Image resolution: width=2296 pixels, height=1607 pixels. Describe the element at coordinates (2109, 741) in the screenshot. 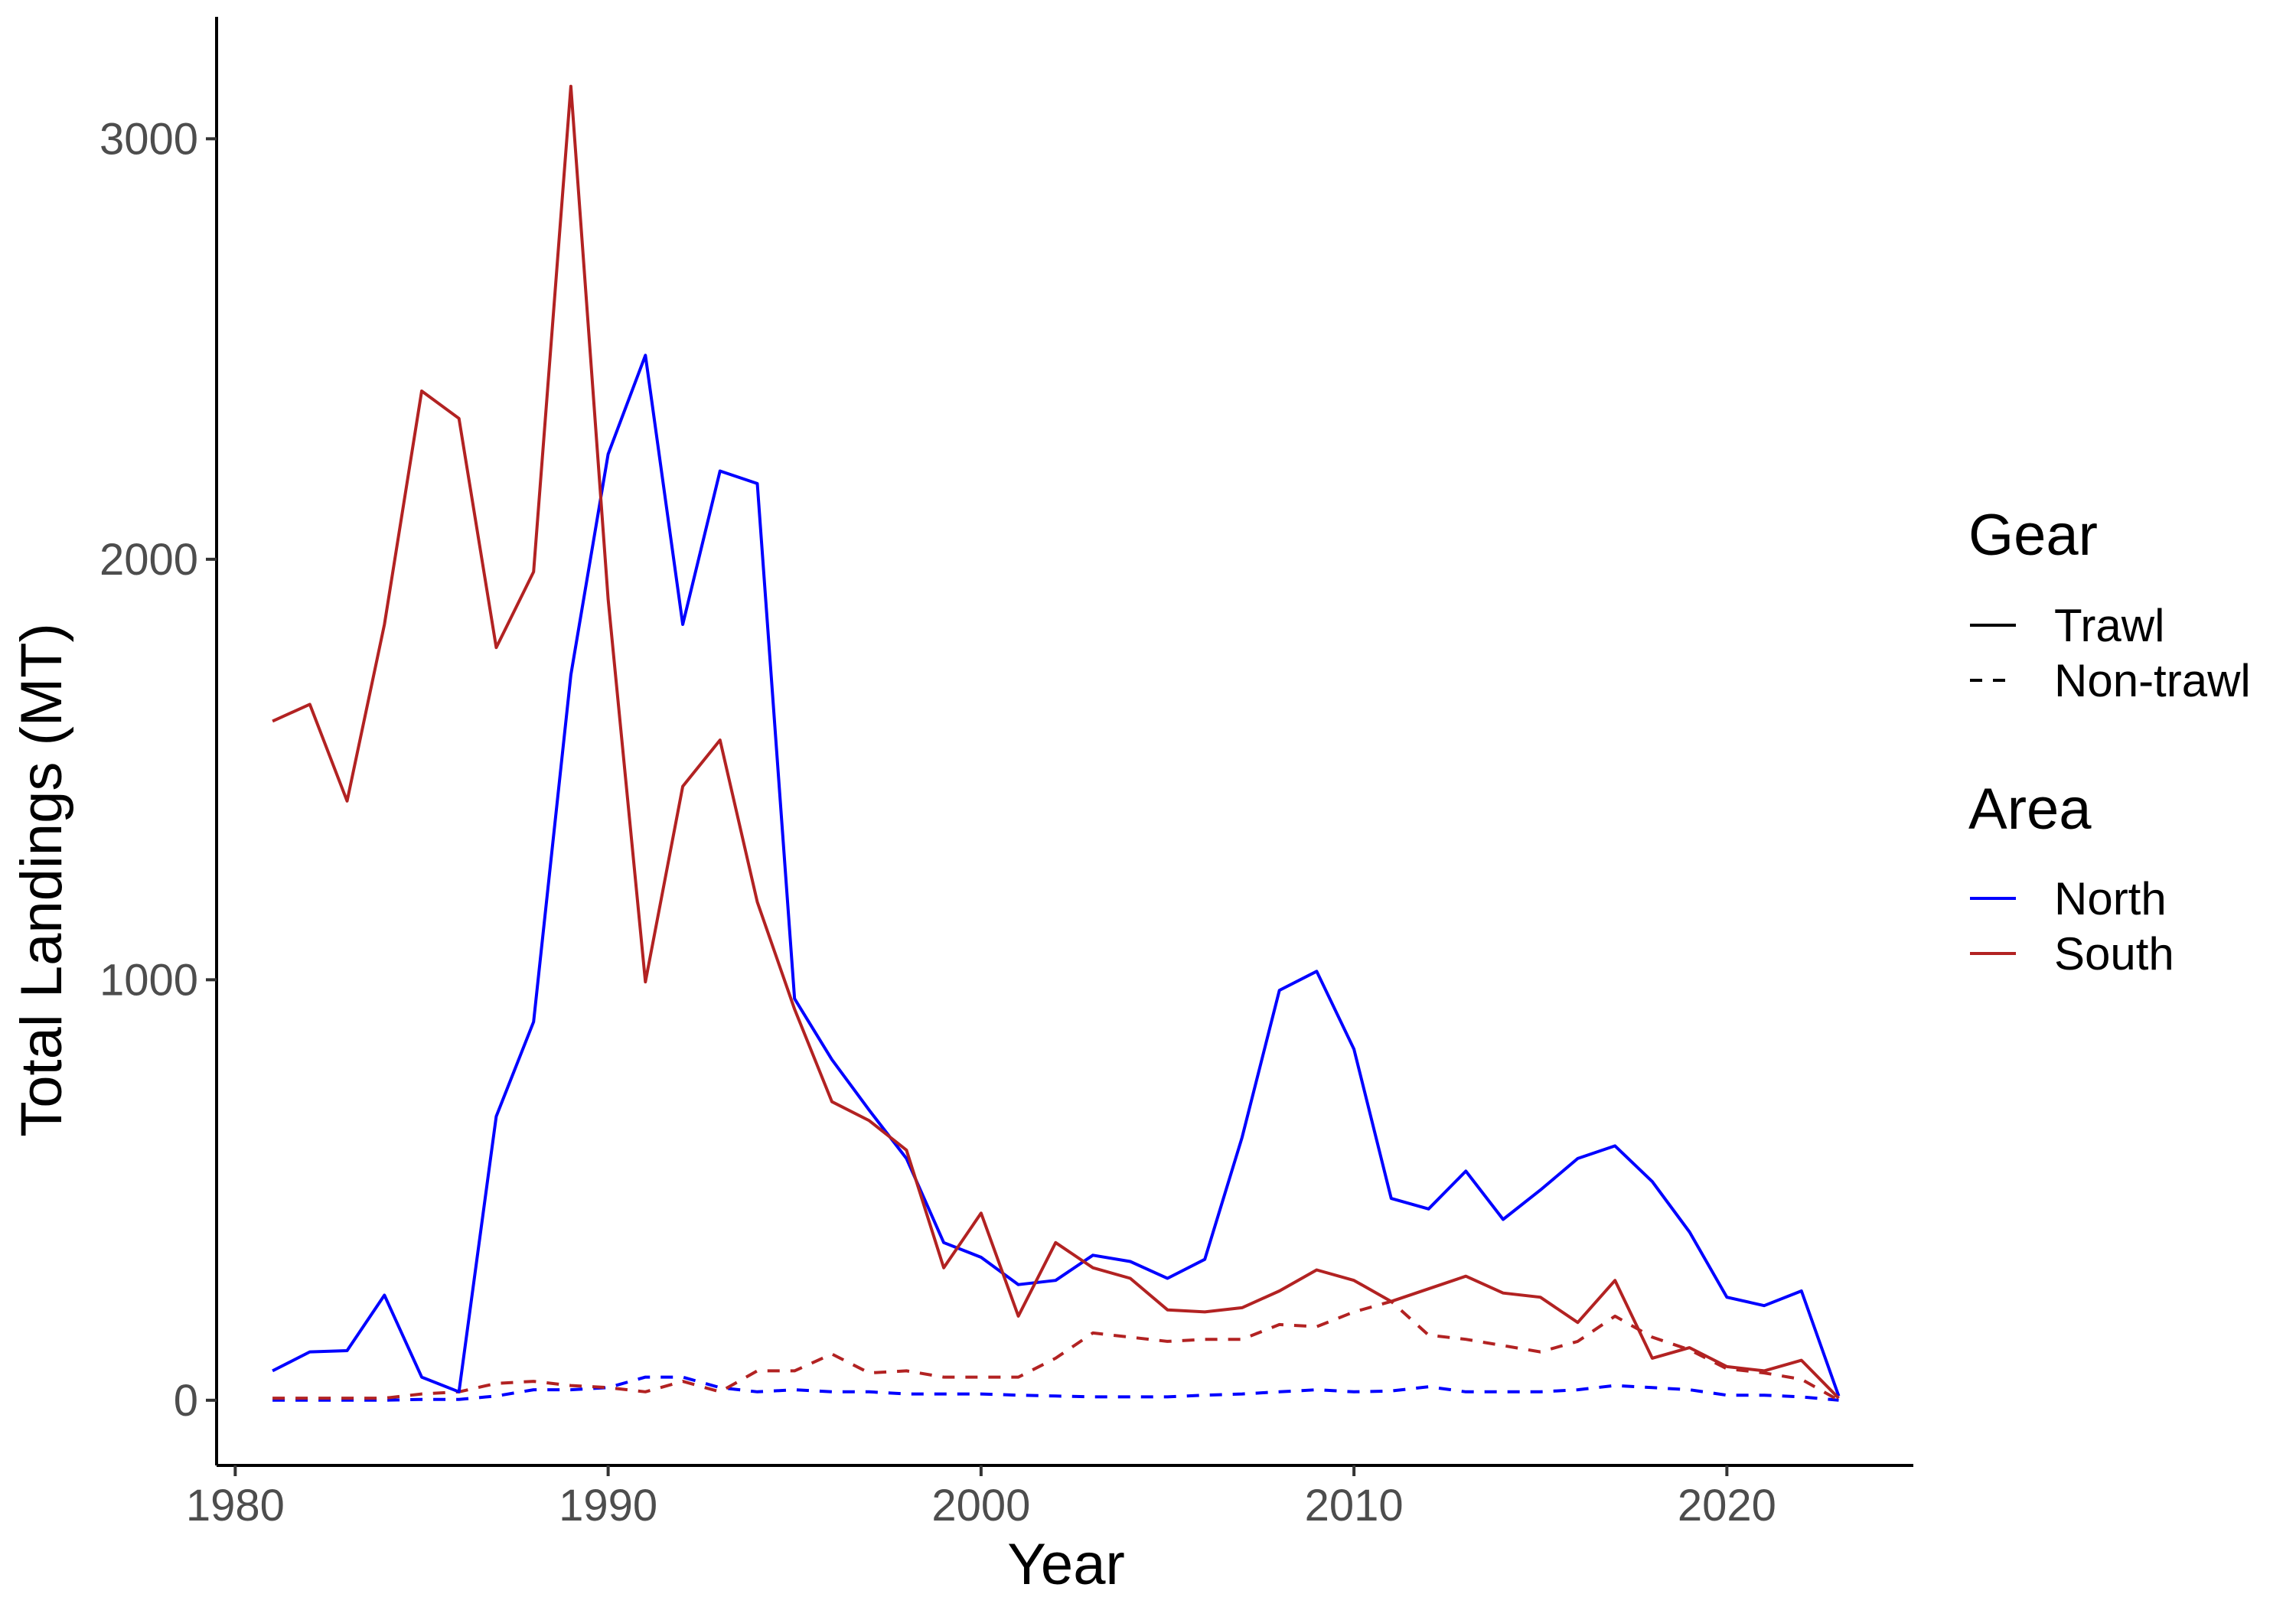

I see `legend: Gear Trawl Non-trawl Area North South` at that location.